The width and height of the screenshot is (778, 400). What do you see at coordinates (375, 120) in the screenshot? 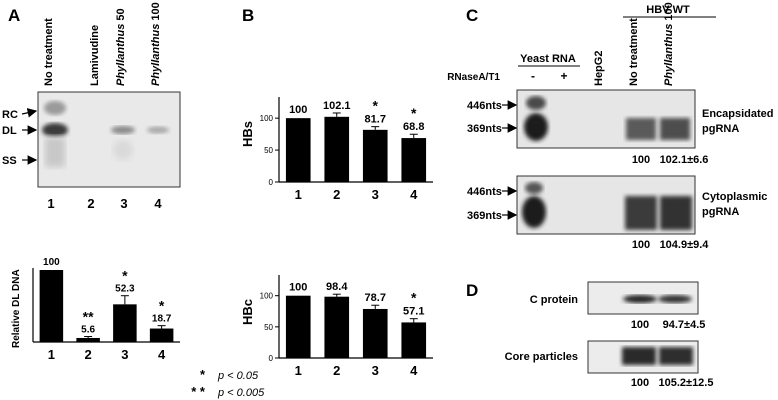
I see `data-label: 81.7` at bounding box center [375, 120].